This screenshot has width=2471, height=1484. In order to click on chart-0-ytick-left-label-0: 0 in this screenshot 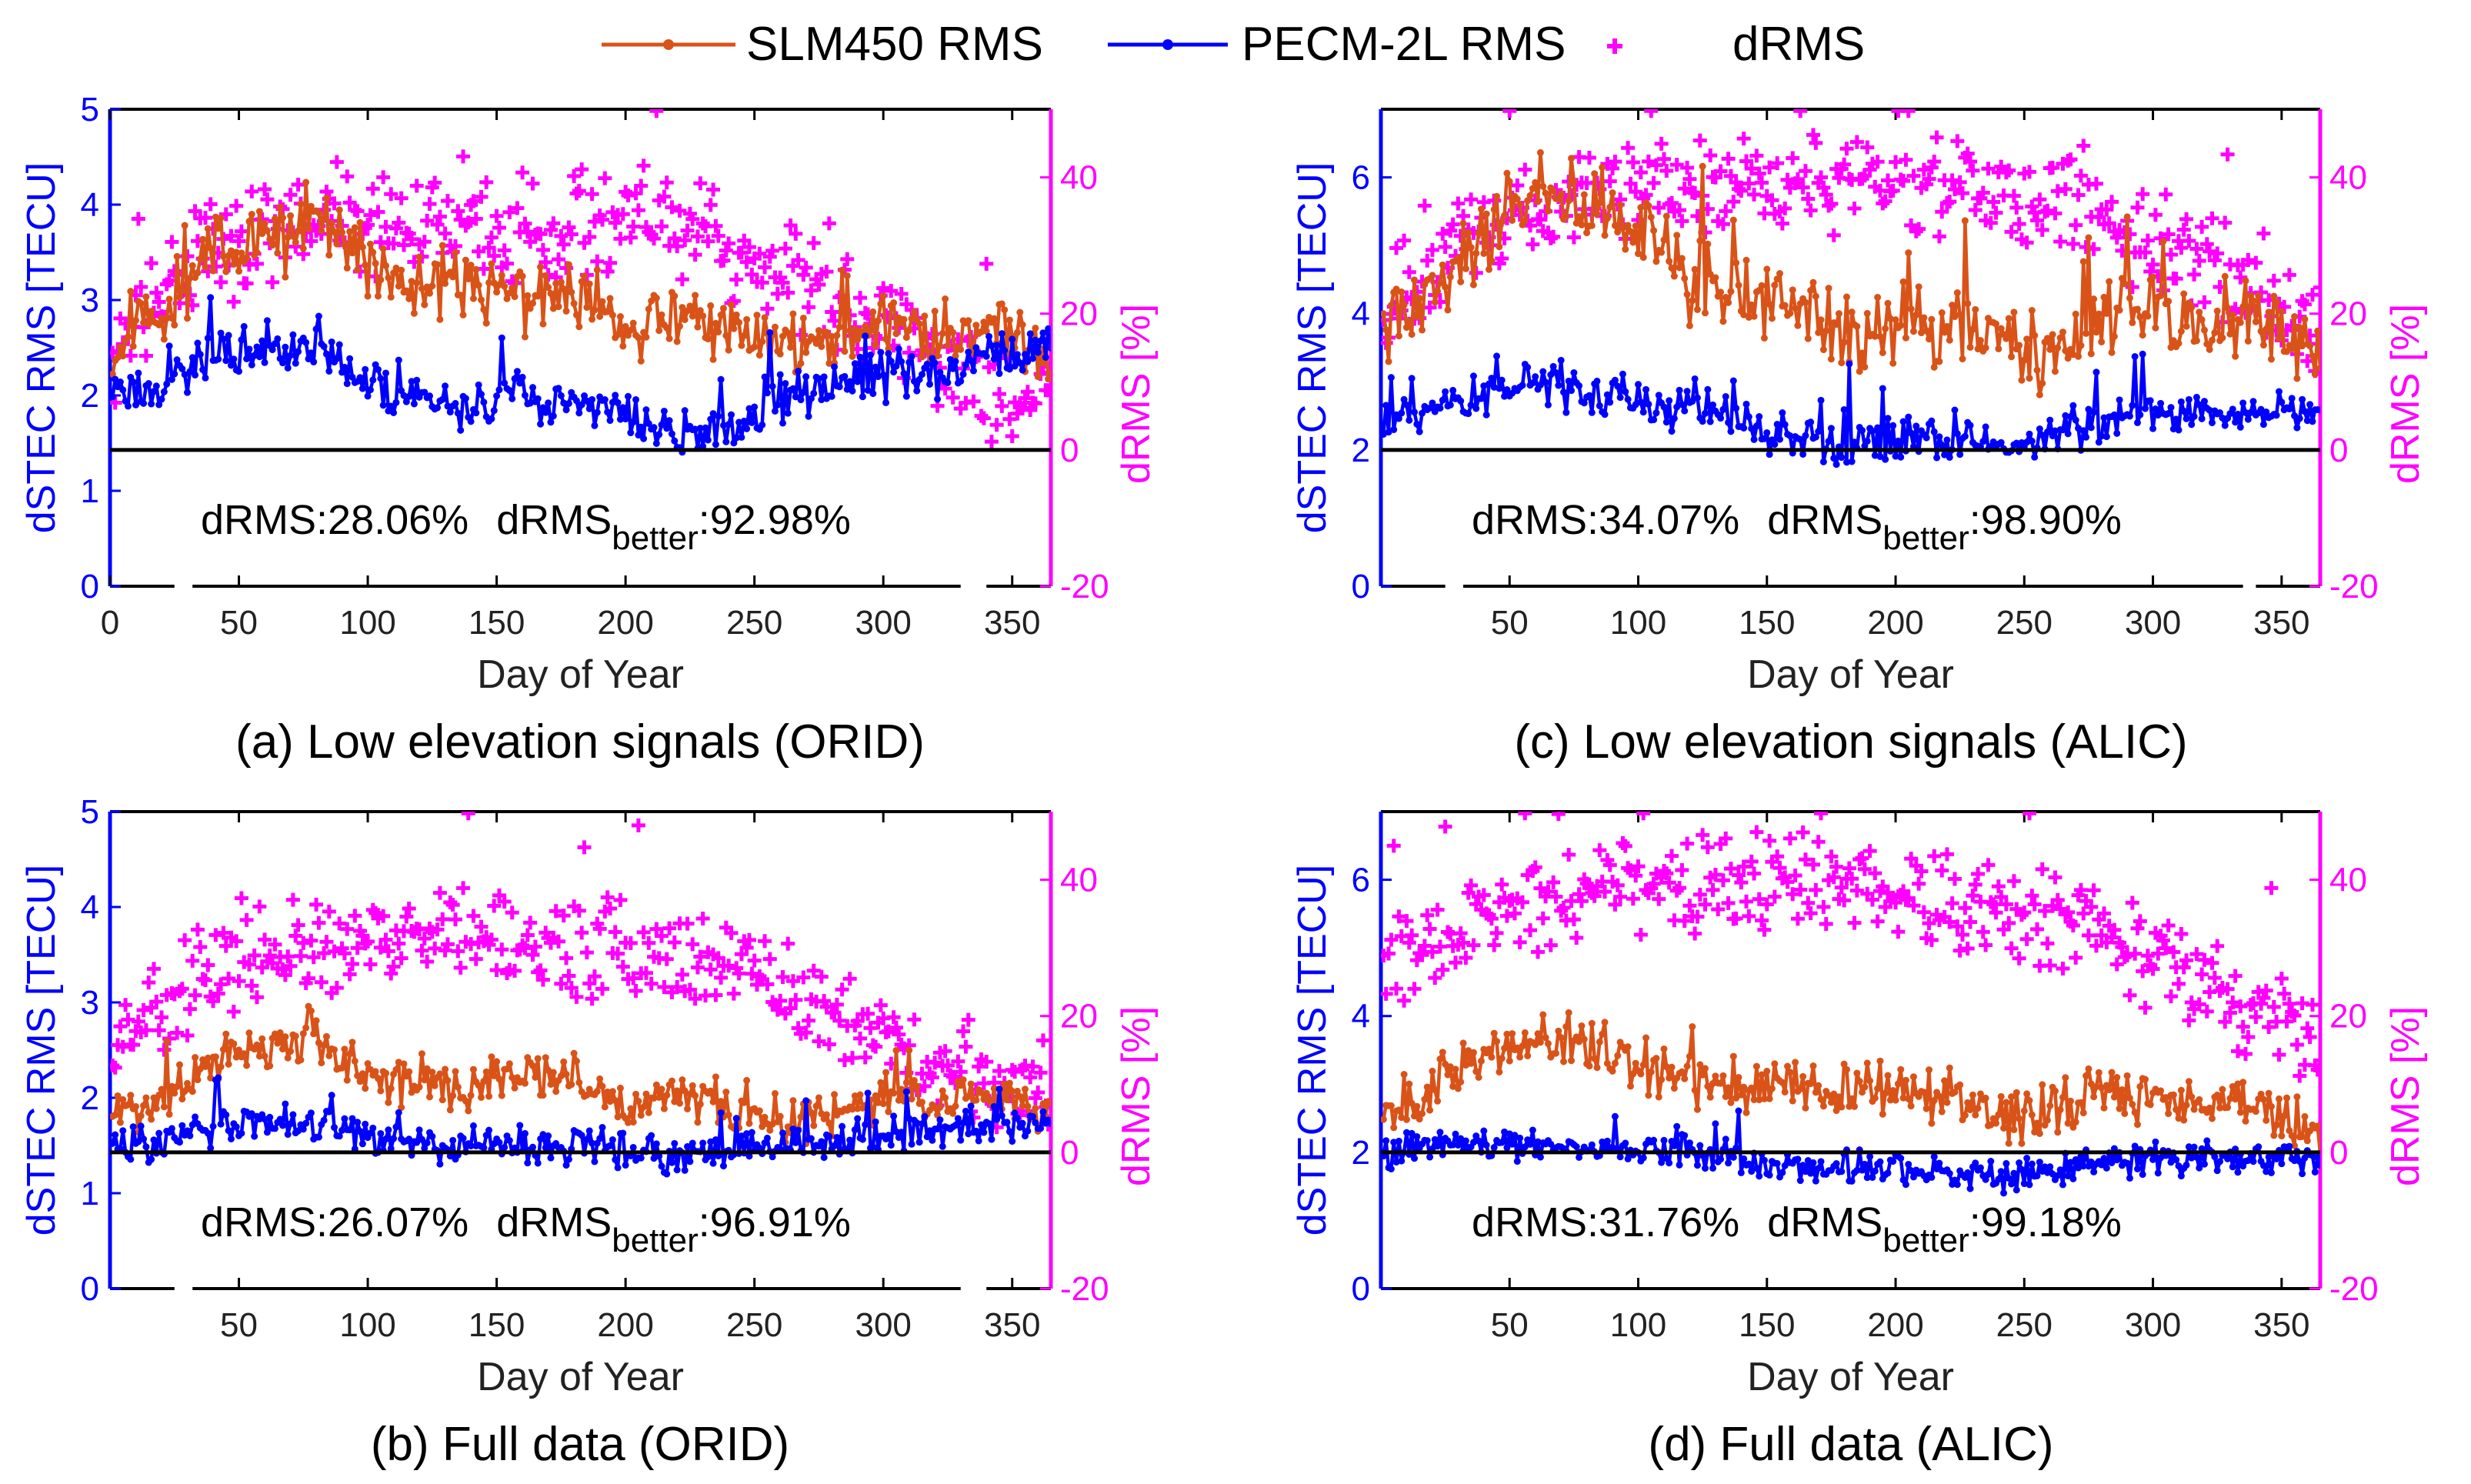, I will do `click(90, 587)`.